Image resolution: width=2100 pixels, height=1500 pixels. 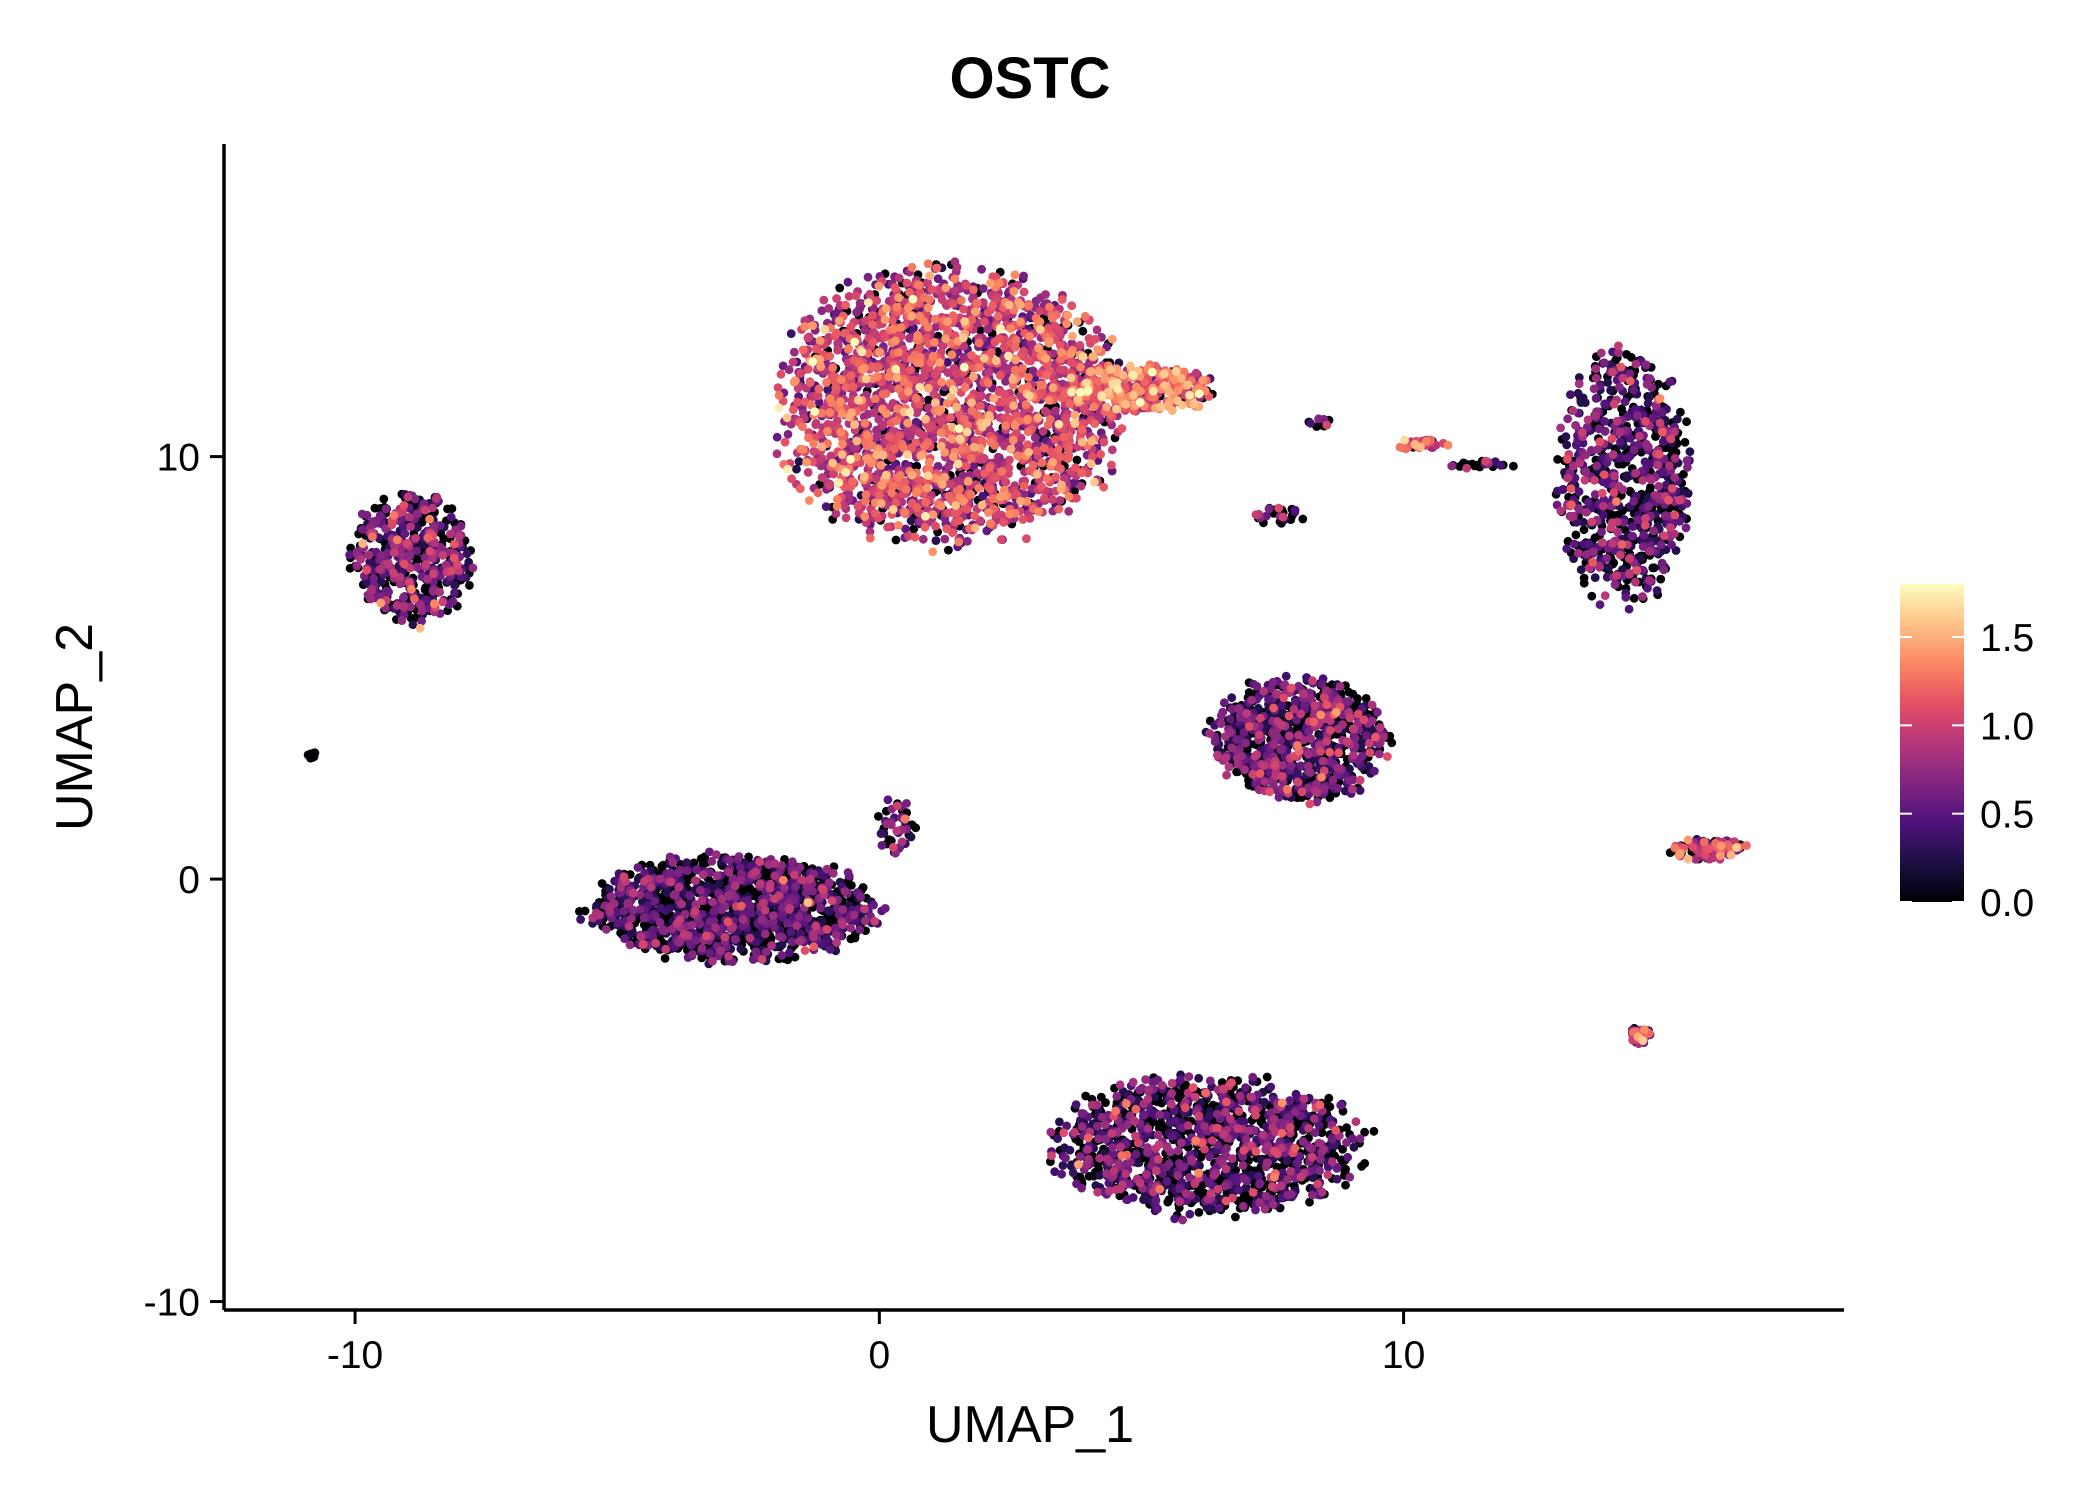 What do you see at coordinates (312, 757) in the screenshot?
I see `point-far-left-dot` at bounding box center [312, 757].